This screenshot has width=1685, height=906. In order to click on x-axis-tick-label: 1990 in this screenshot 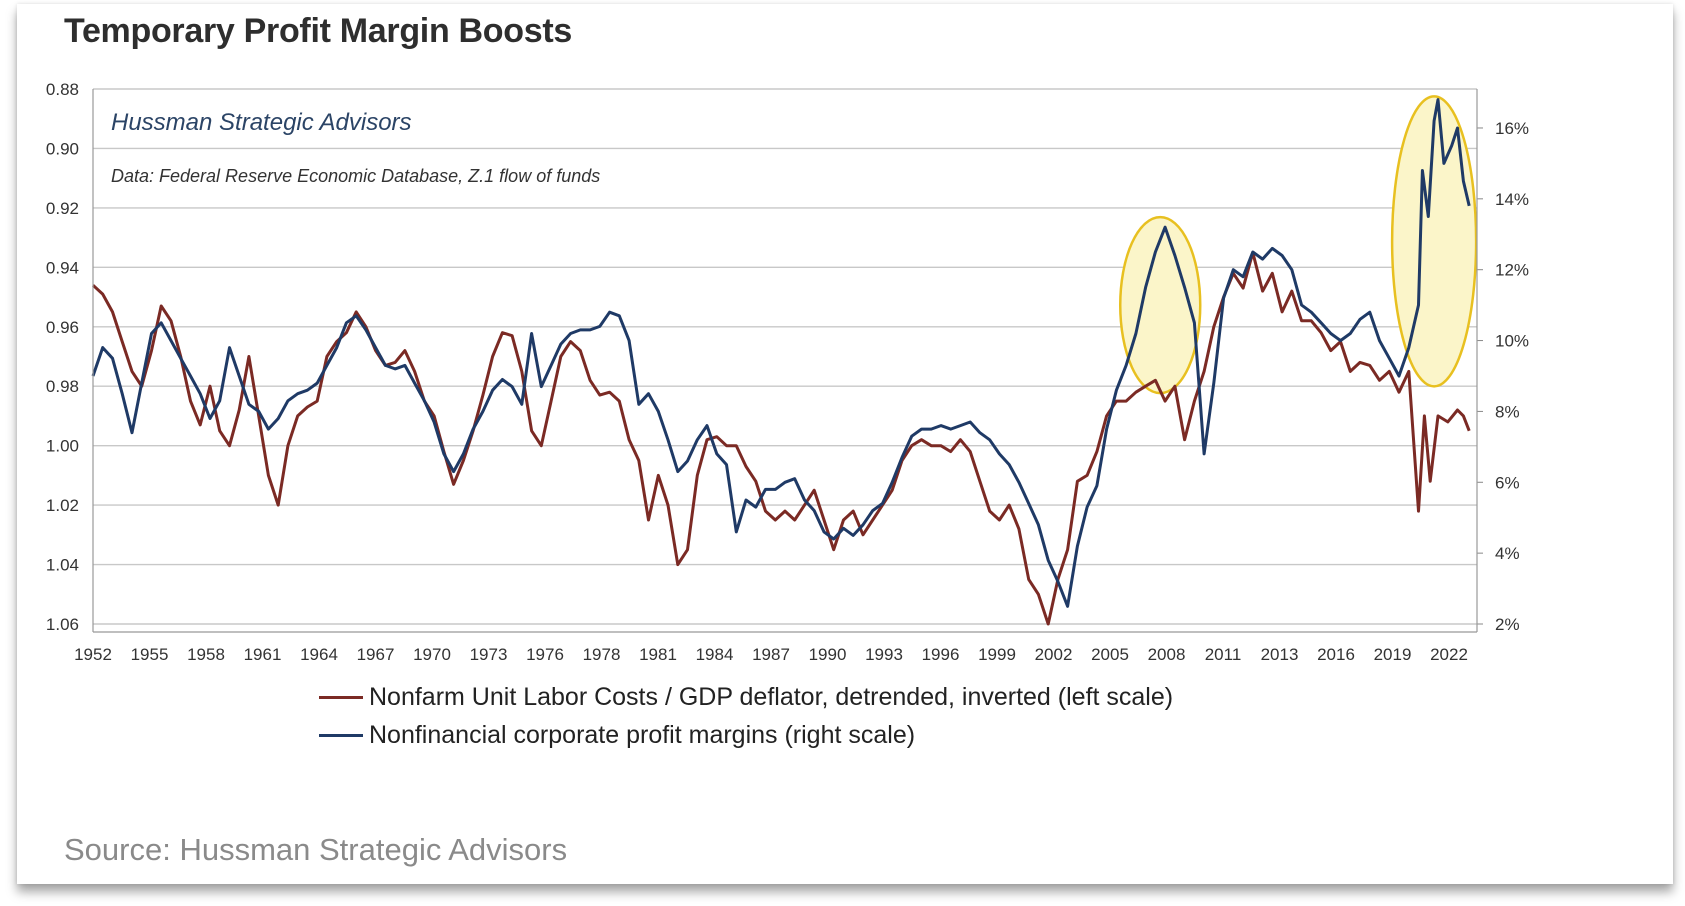, I will do `click(828, 654)`.